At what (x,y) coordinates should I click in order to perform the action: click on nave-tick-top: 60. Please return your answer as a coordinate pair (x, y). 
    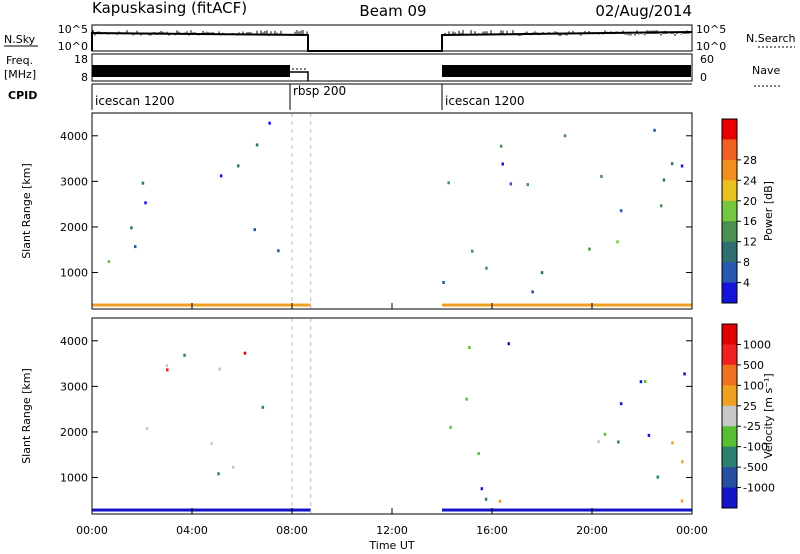
    Looking at the image, I should click on (707, 59).